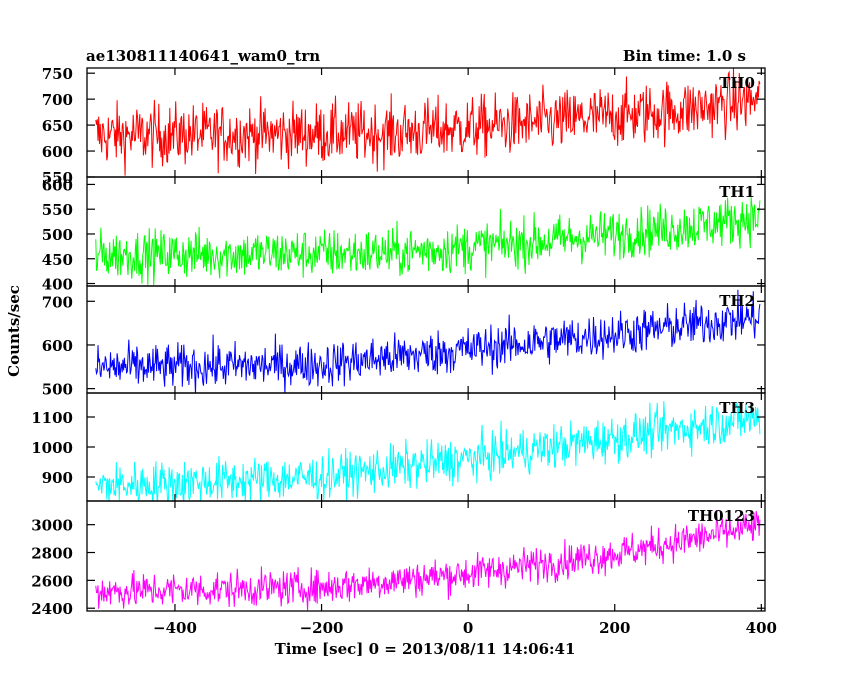 The image size is (850, 680). I want to click on y-axis-label: Counts/sec, so click(14, 331).